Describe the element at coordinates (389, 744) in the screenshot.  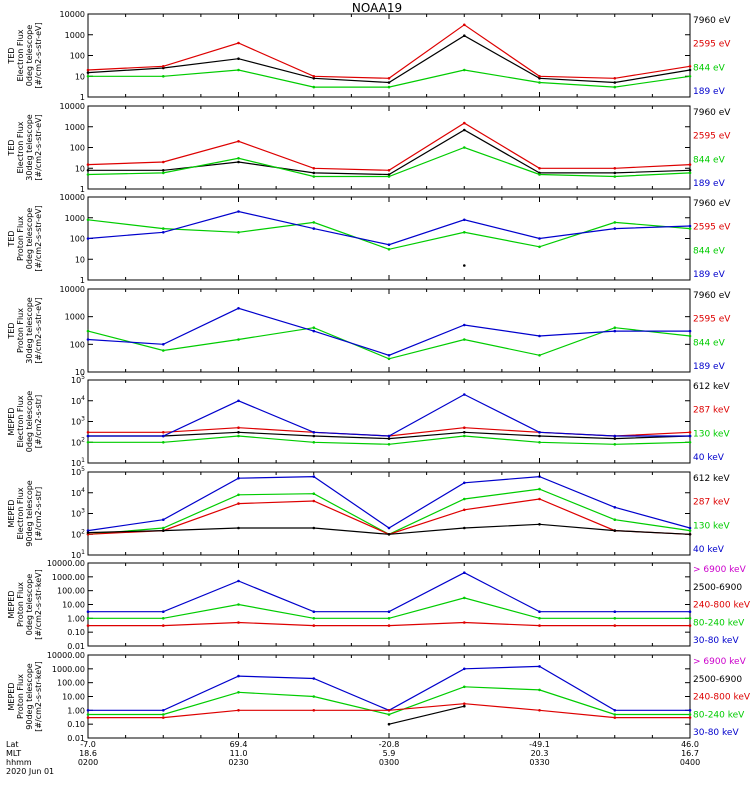
I see `x-tick-lat: -20.8` at that location.